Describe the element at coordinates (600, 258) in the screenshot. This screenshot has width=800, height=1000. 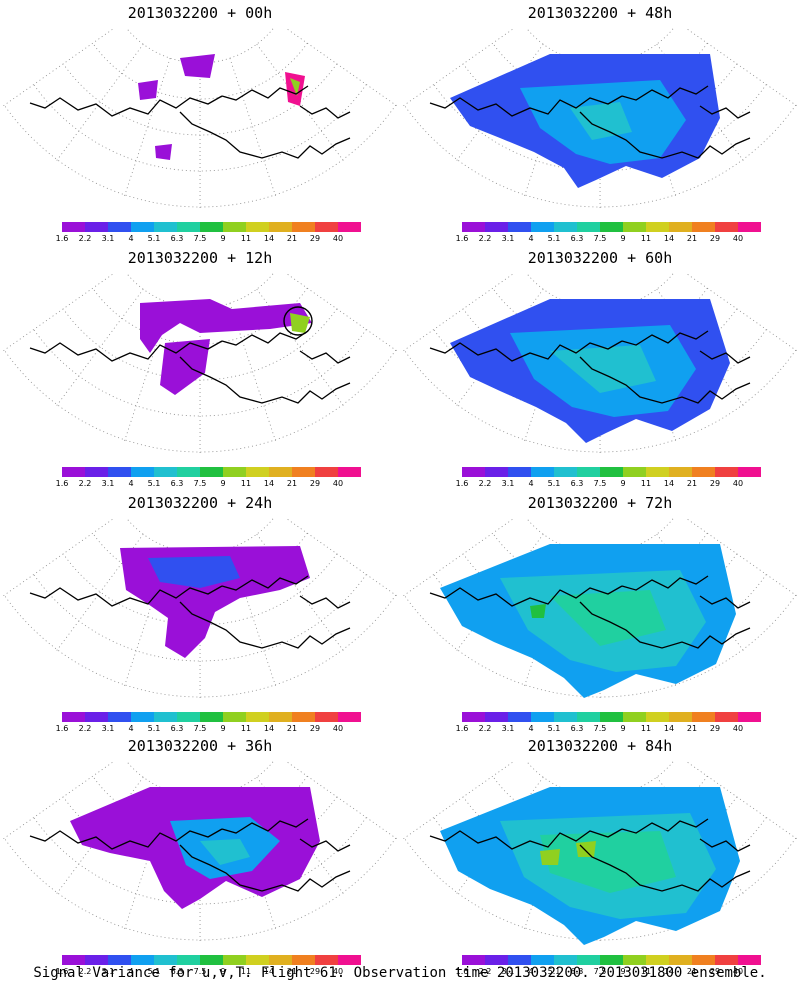
I see `panel-title: 2013032200 + 60h` at that location.